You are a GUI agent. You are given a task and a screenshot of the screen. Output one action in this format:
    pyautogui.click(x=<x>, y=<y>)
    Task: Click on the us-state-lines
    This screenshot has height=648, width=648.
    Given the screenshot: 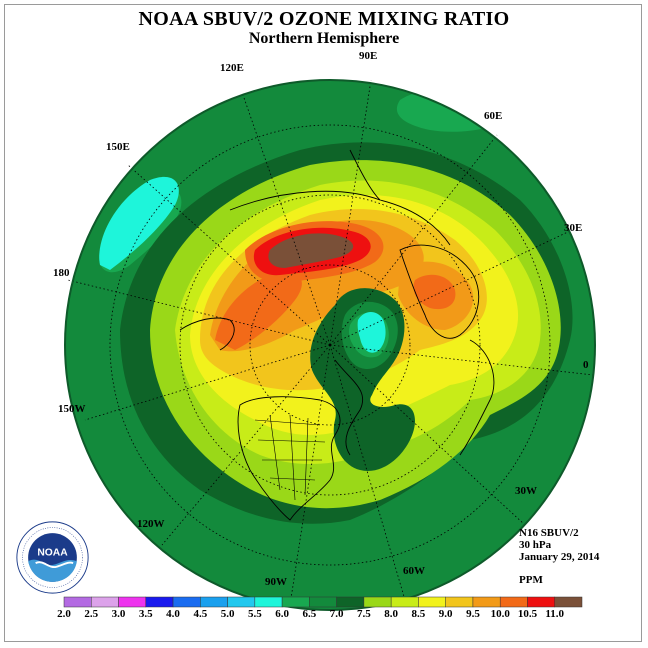 What is the action you would take?
    pyautogui.click(x=290, y=457)
    